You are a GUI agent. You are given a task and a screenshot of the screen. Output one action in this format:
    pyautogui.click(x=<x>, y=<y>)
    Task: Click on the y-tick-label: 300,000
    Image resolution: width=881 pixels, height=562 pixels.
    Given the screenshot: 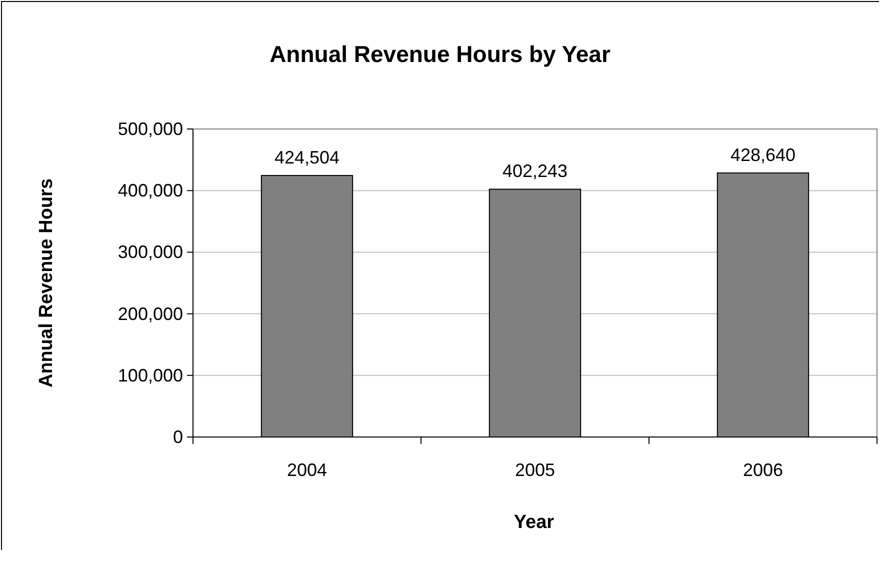 What is the action you would take?
    pyautogui.click(x=150, y=252)
    